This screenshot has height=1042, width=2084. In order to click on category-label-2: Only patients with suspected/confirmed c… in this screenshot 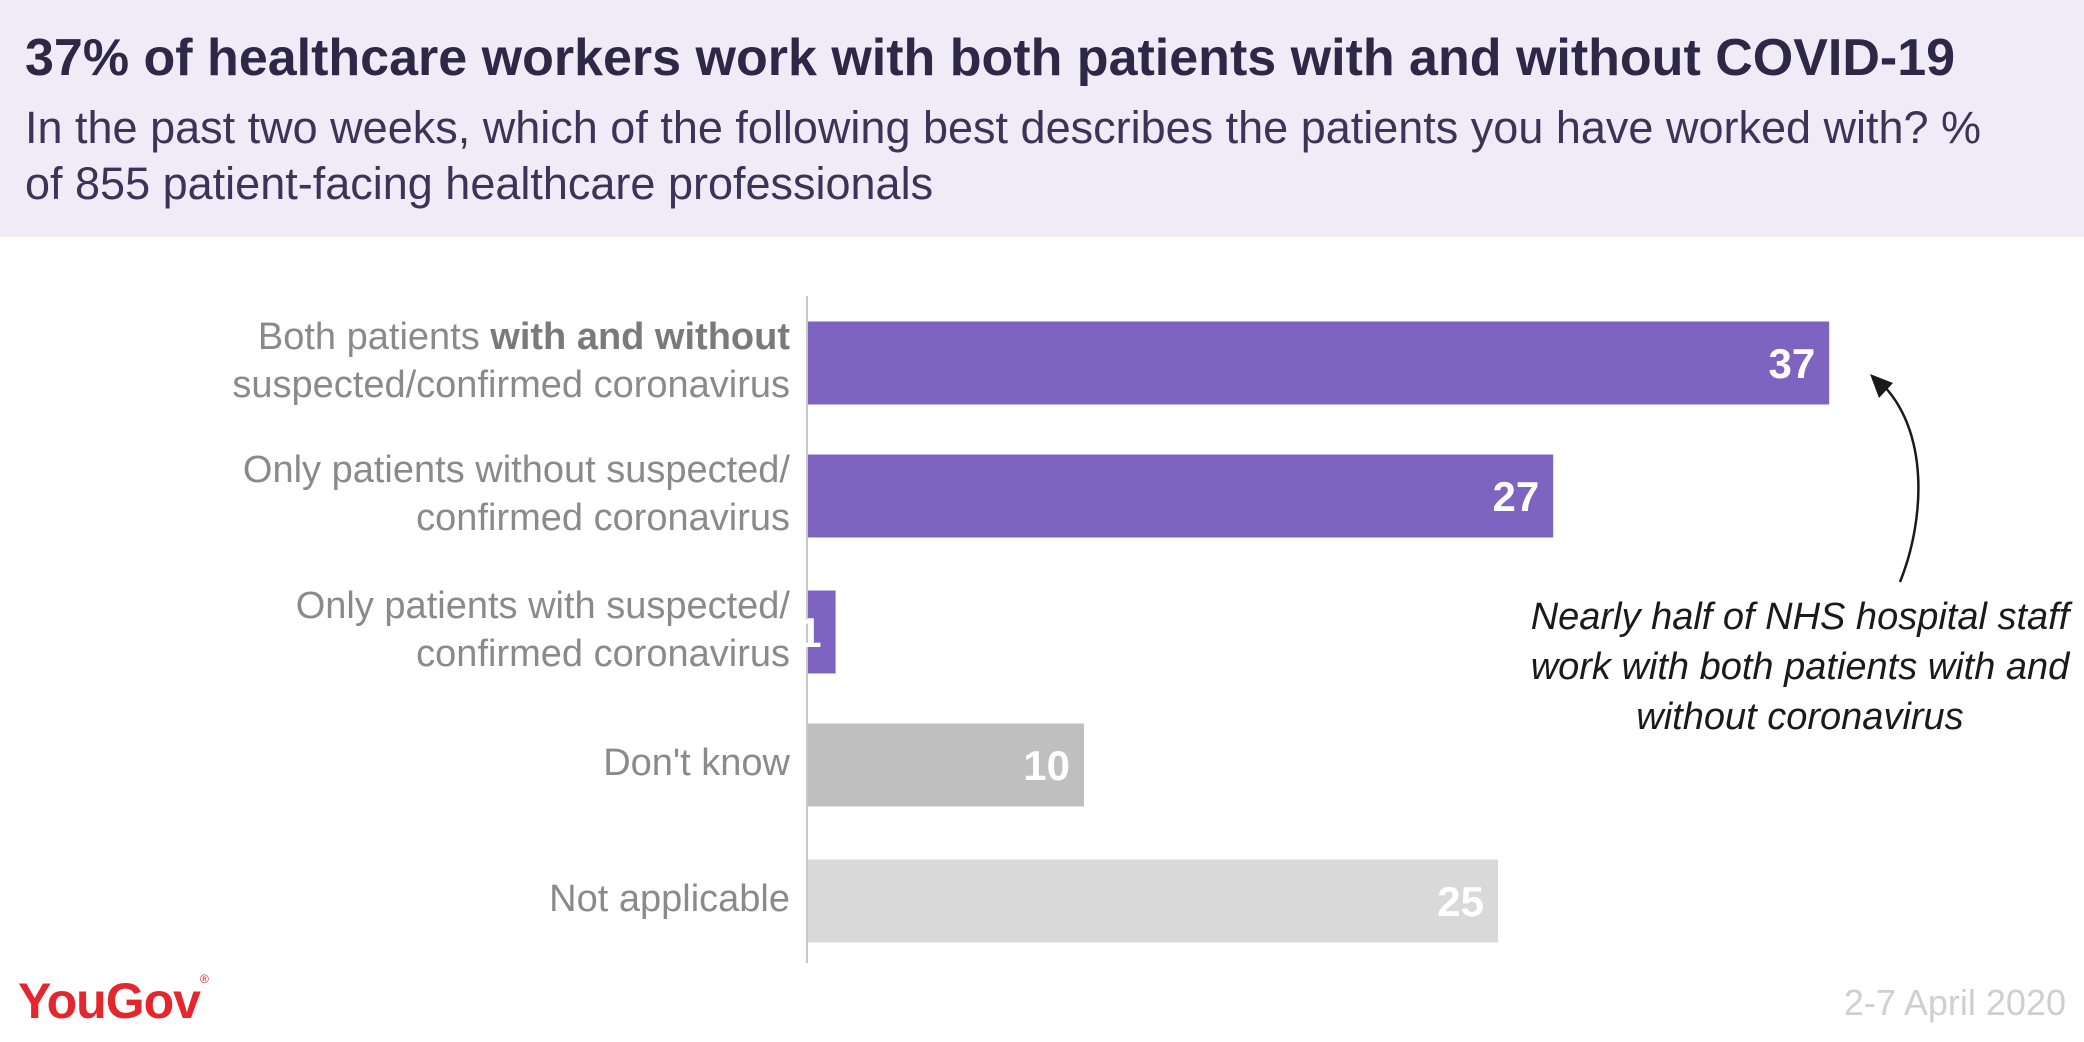, I will do `click(542, 630)`.